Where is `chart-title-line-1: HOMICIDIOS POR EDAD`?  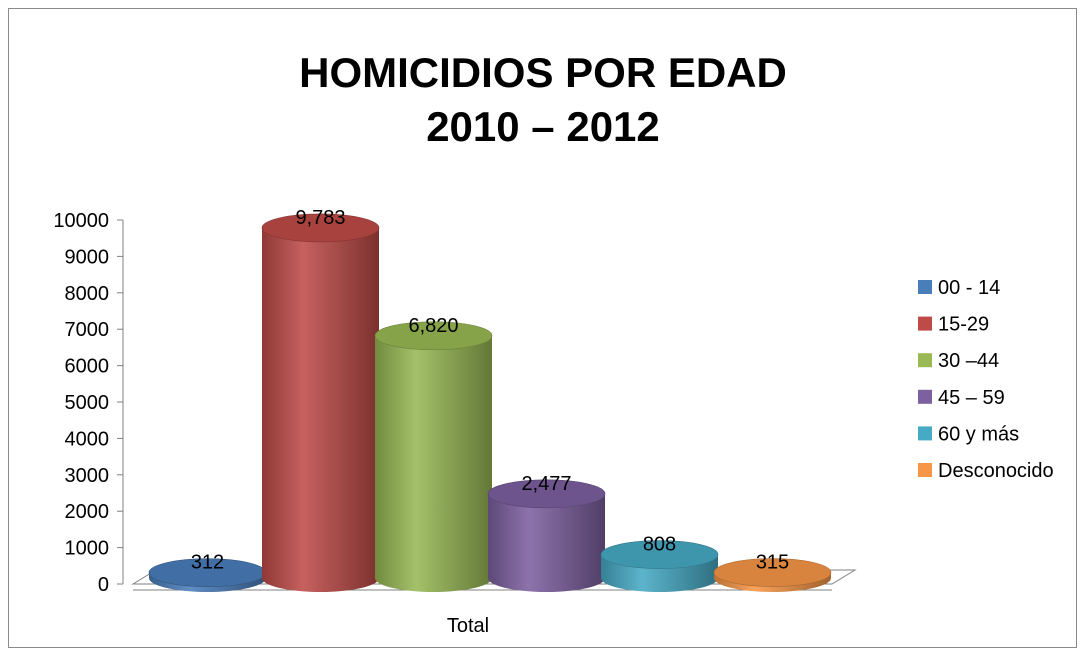
chart-title-line-1: HOMICIDIOS POR EDAD is located at coordinates (543, 72).